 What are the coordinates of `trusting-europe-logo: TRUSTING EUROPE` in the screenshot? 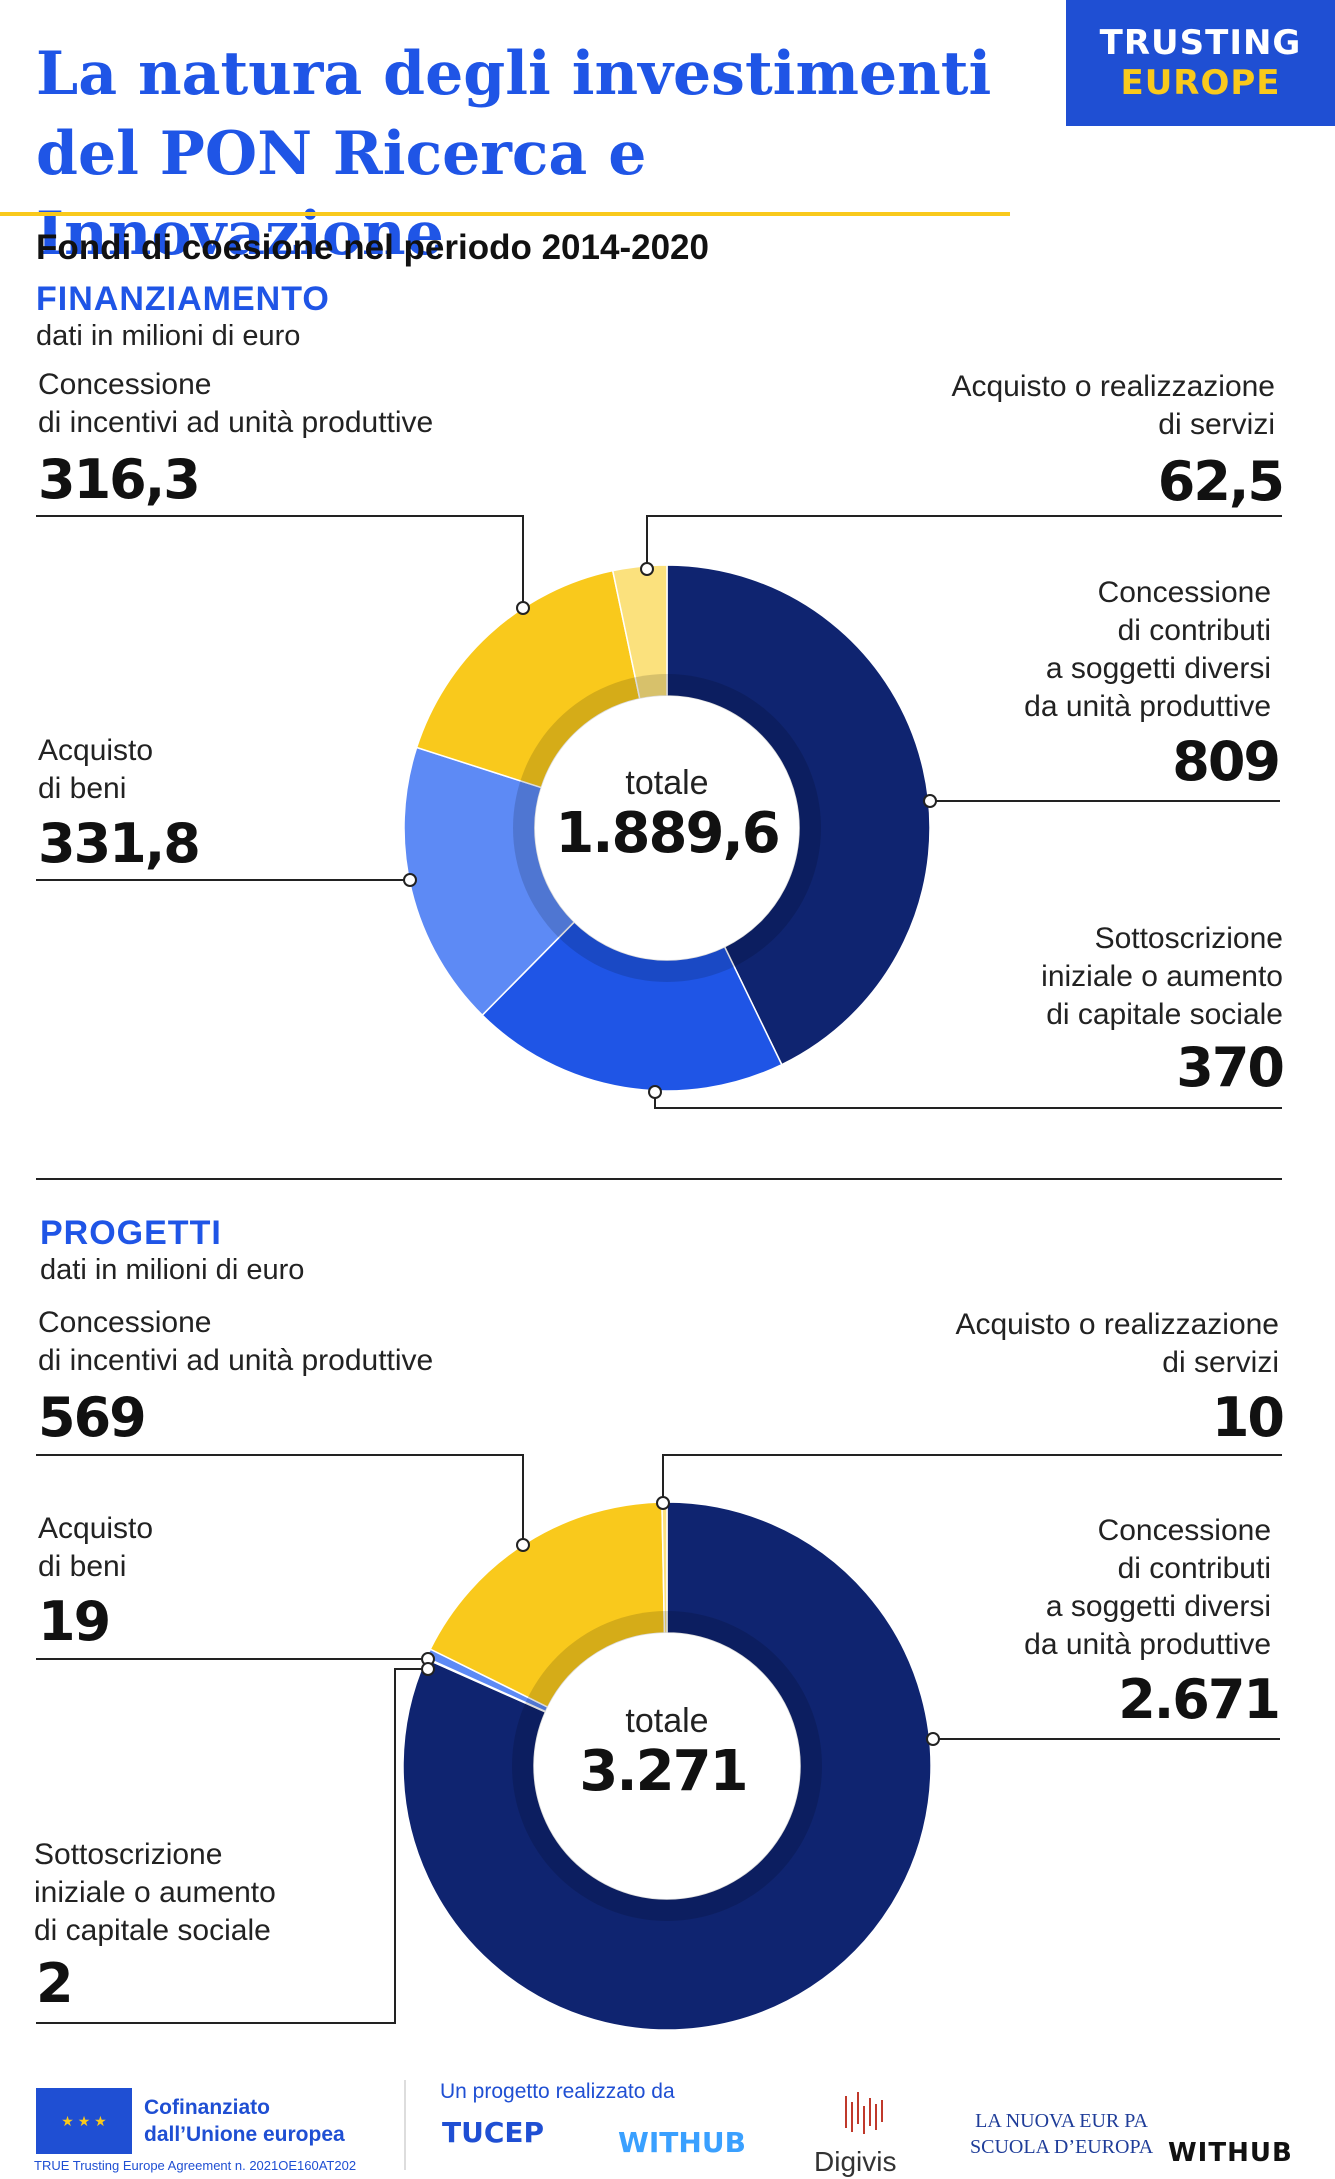 It's located at (1200, 63).